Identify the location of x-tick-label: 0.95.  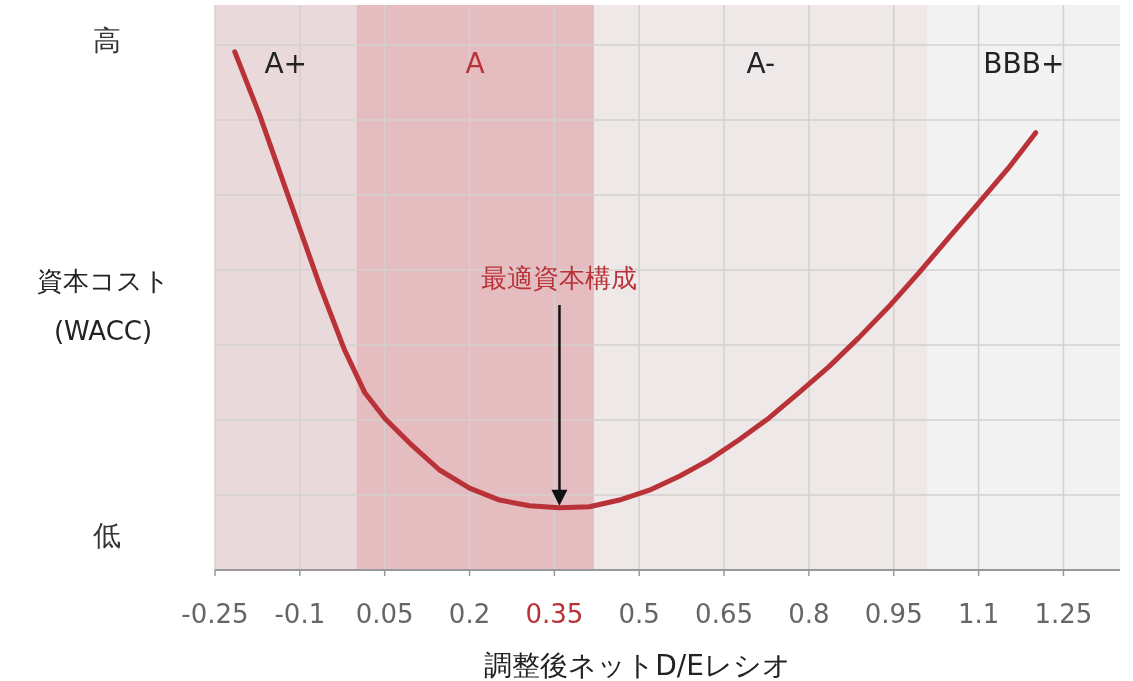
(893, 614).